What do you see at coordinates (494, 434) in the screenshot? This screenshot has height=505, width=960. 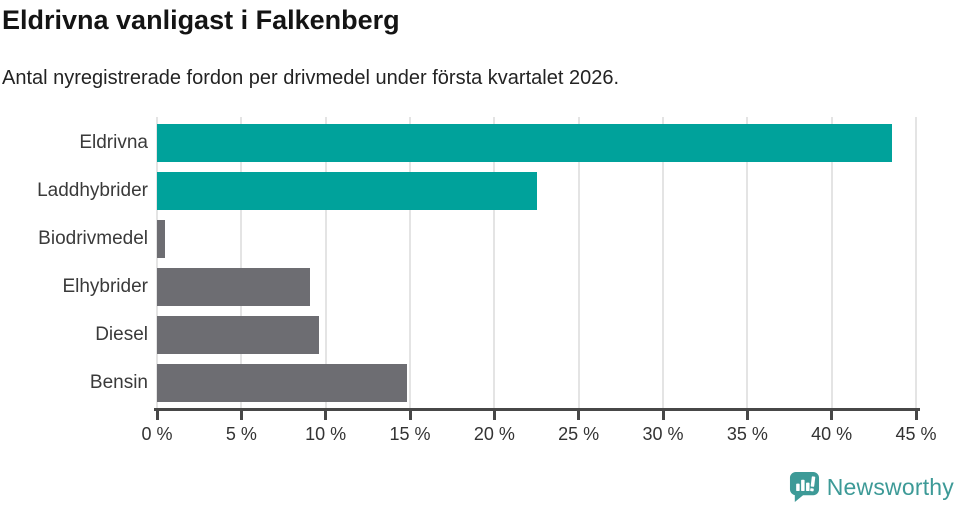 I see `x-axis-label-20: 20 %` at bounding box center [494, 434].